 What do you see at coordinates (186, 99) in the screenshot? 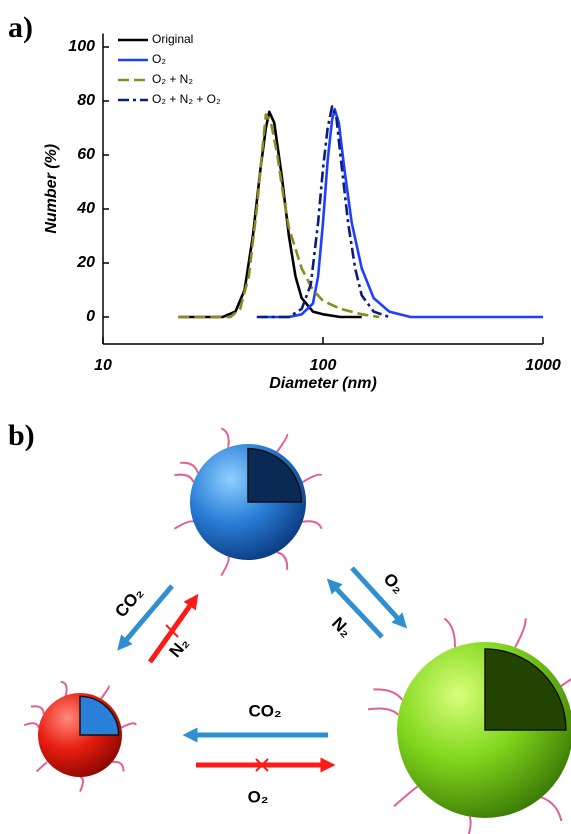
I see `legend-label: O₂ + N₂ + O₂` at bounding box center [186, 99].